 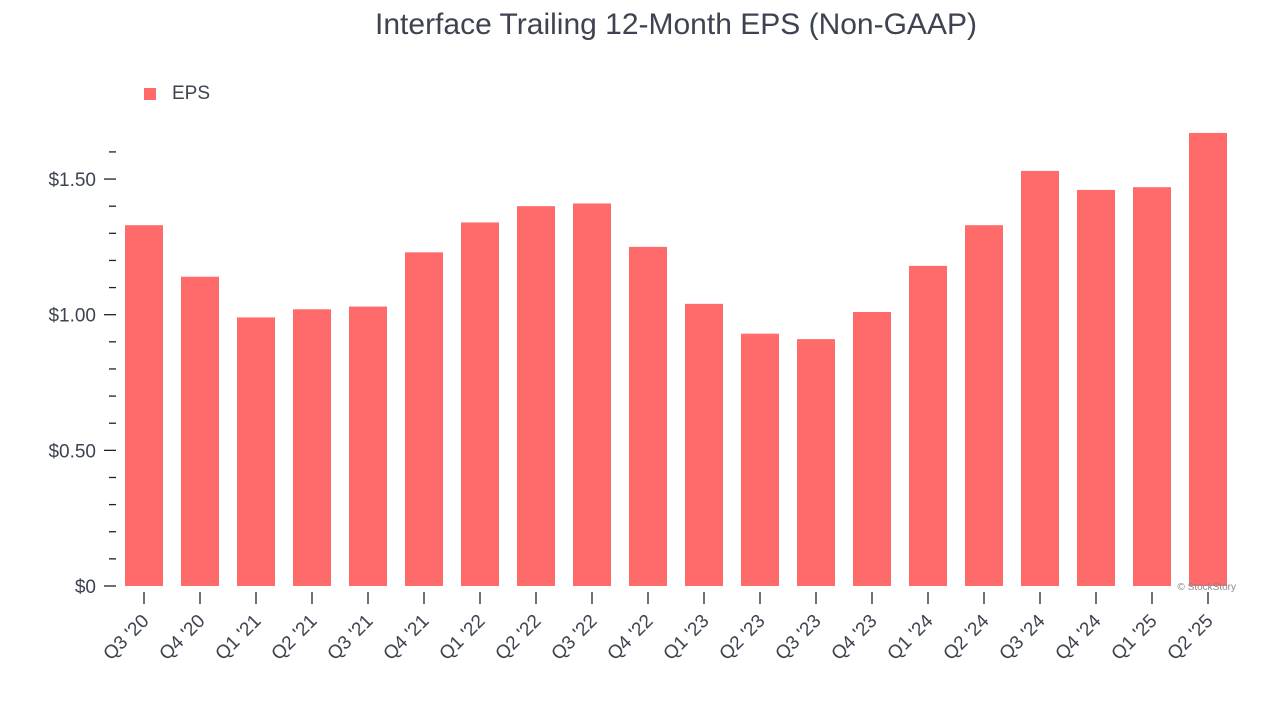 I want to click on x-tick-label: Q3 '20, so click(x=127, y=638).